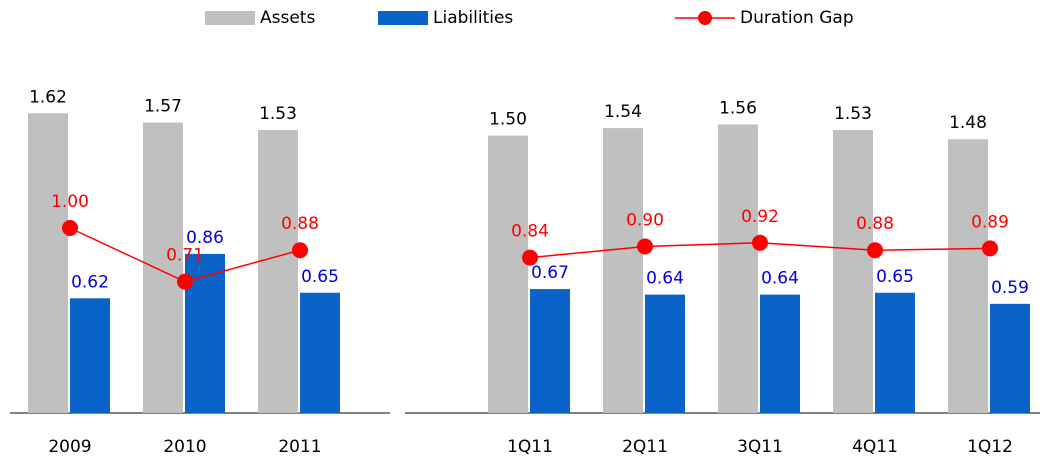 The width and height of the screenshot is (1048, 467). What do you see at coordinates (645, 447) in the screenshot?
I see `x-tick-label: 2Q11` at bounding box center [645, 447].